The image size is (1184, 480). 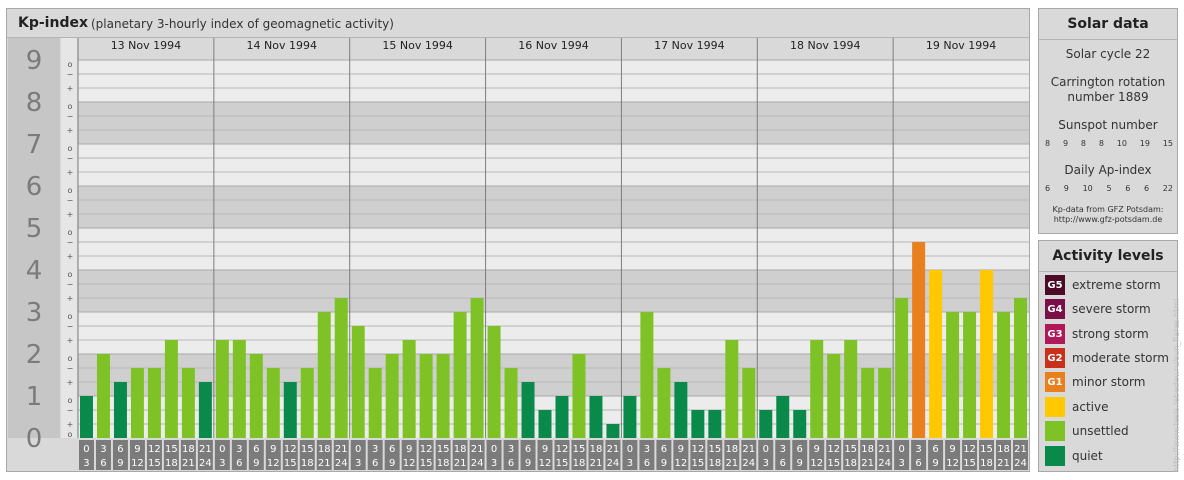 I want to click on interval-end-label: 12, so click(x=816, y=463).